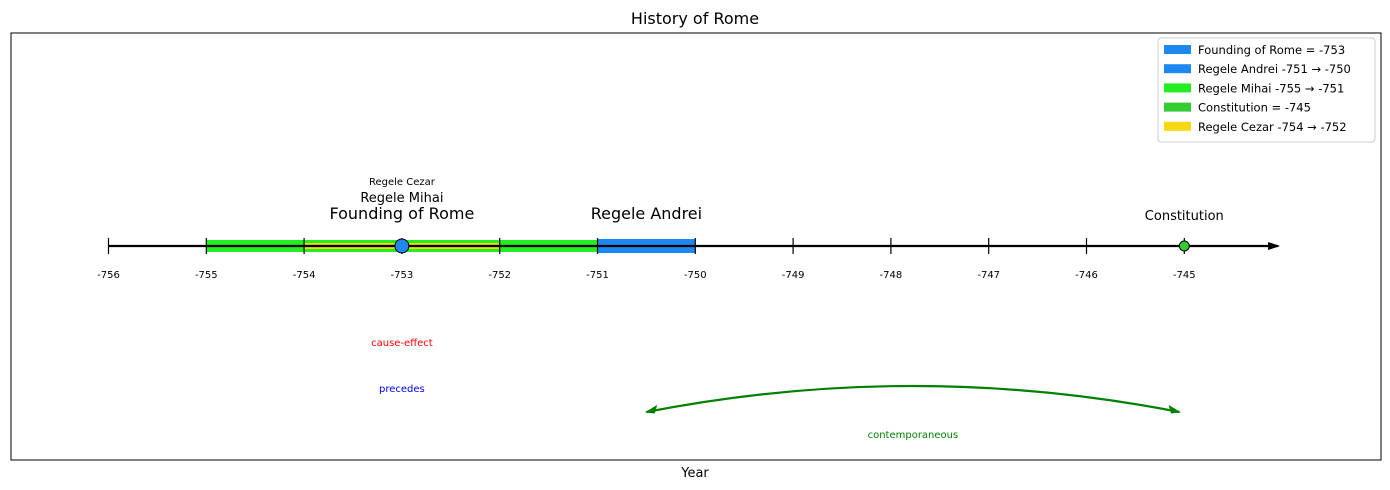  What do you see at coordinates (988, 275) in the screenshot?
I see `tick-label: -747` at bounding box center [988, 275].